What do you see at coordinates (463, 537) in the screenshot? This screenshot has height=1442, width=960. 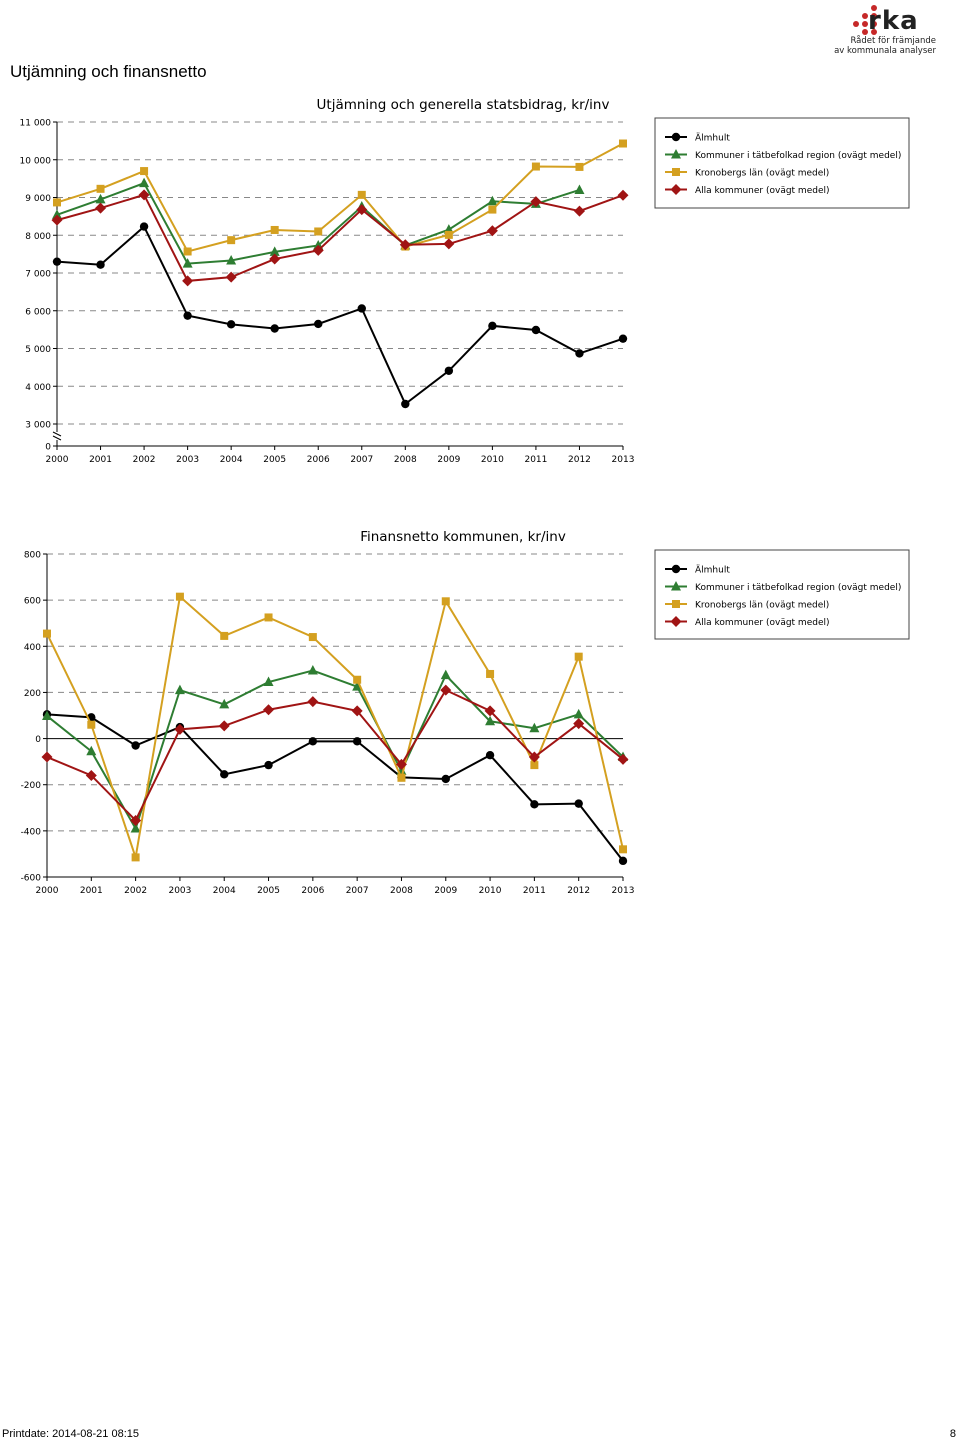 I see `chart-title: Finansnetto kommunen, kr/inv` at bounding box center [463, 537].